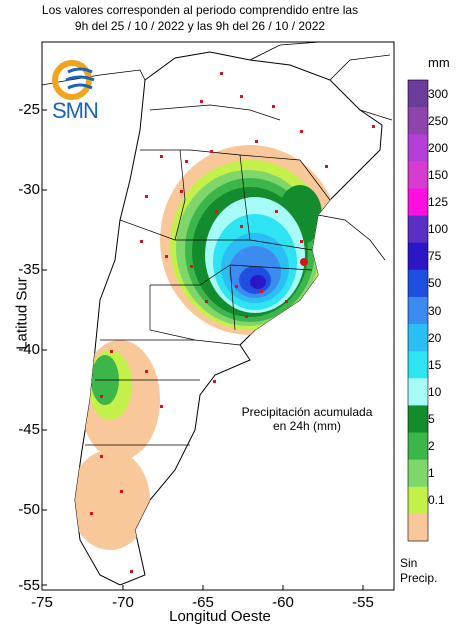 This screenshot has height=628, width=460. I want to click on xtick-label: -75, so click(42, 602).